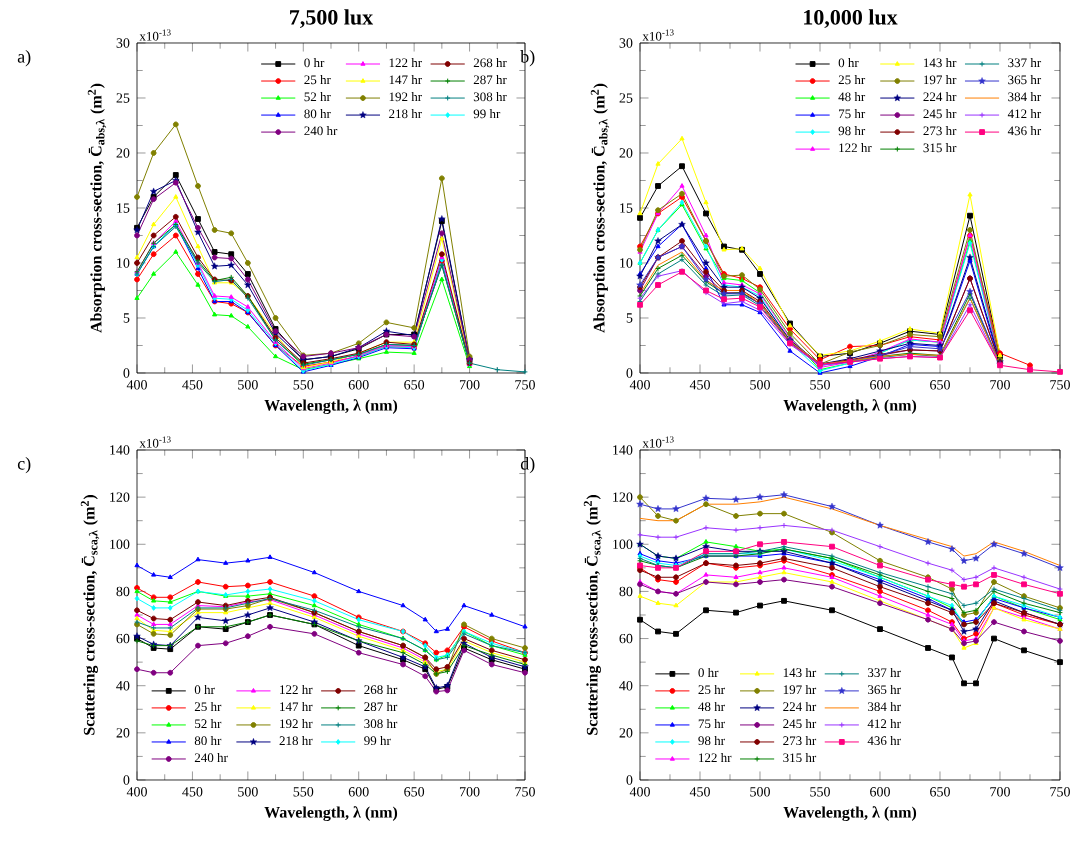 This screenshot has height=851, width=1083. I want to click on y-tick-label: 120, so click(623, 497).